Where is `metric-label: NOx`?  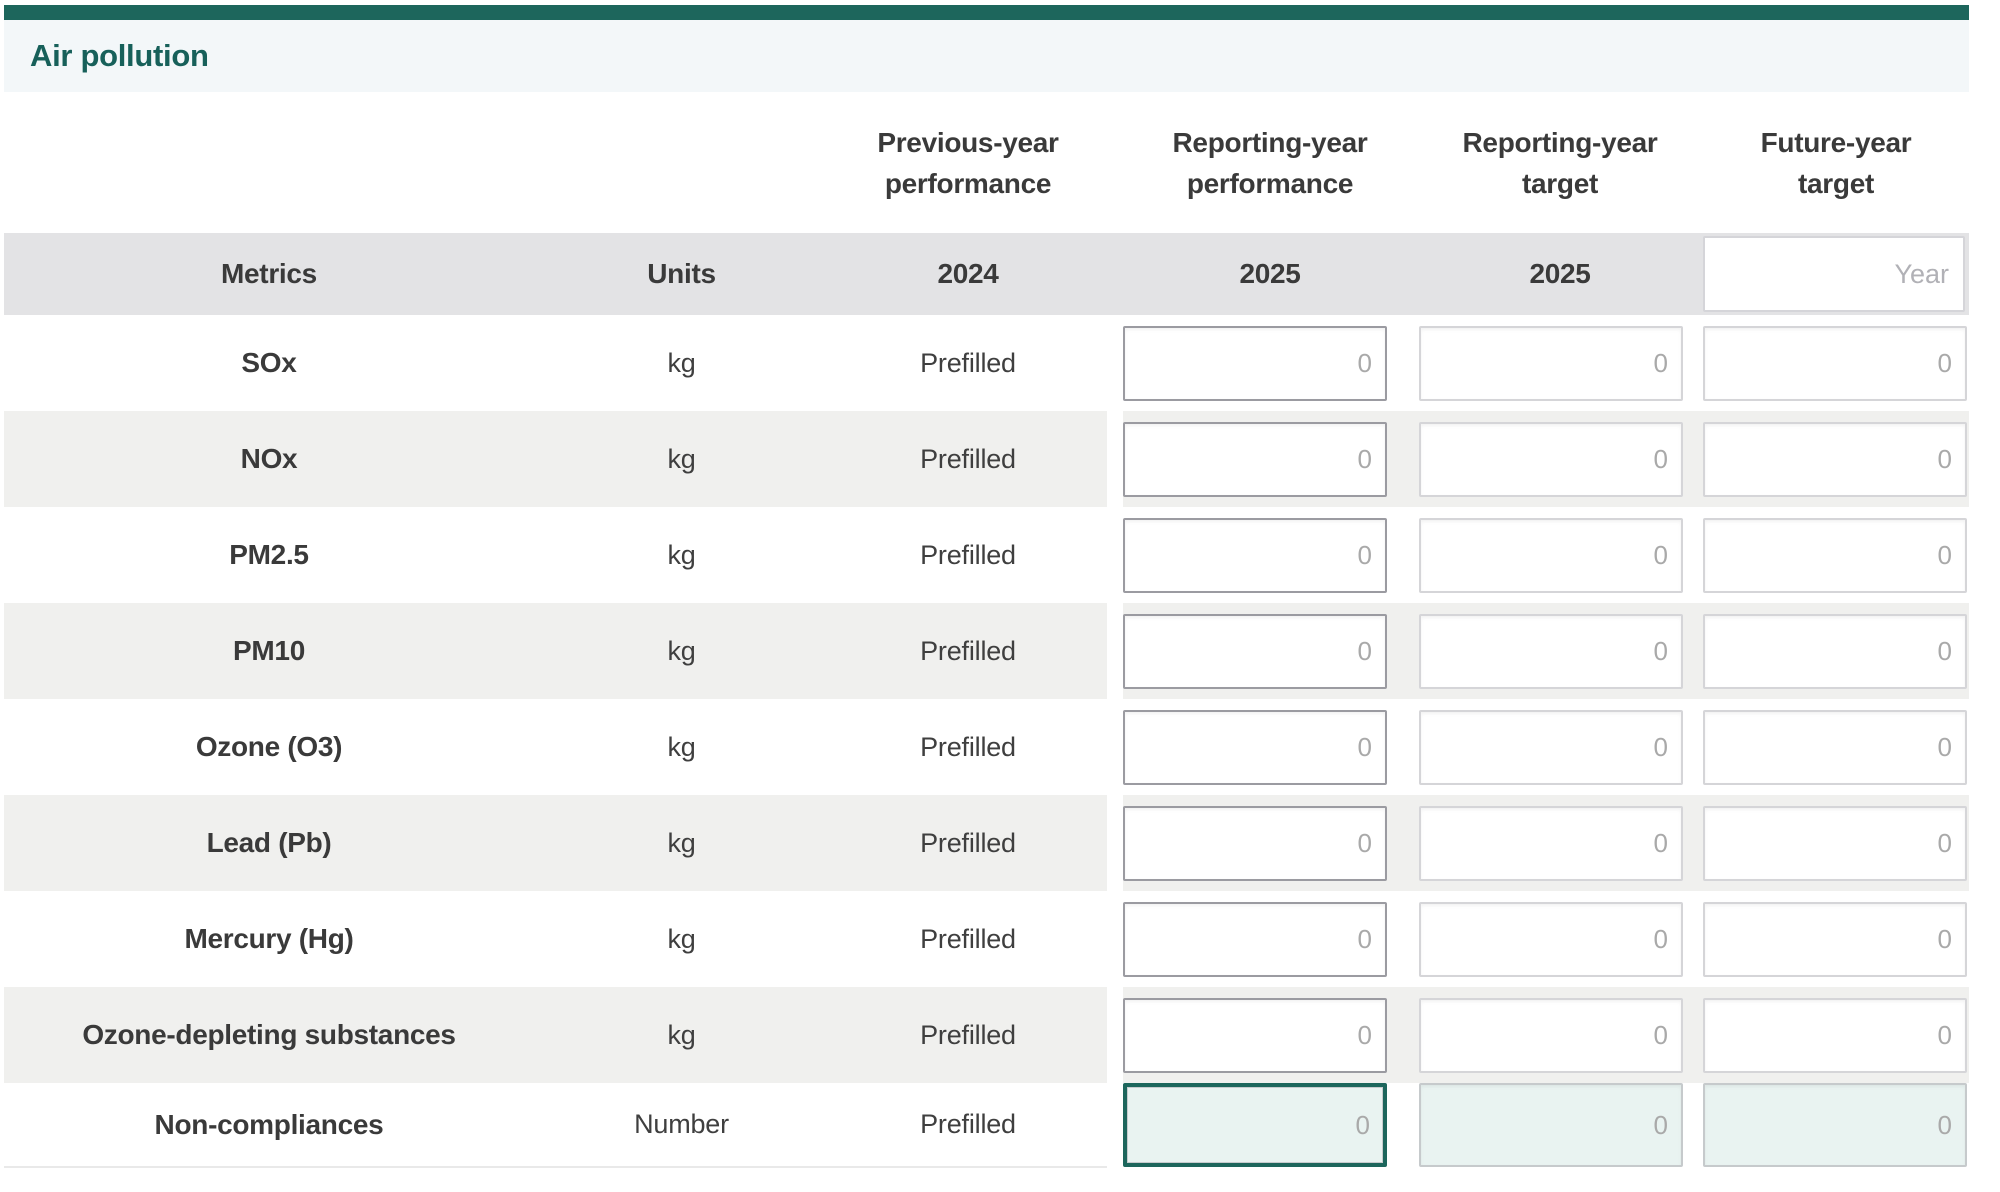 metric-label: NOx is located at coordinates (269, 458).